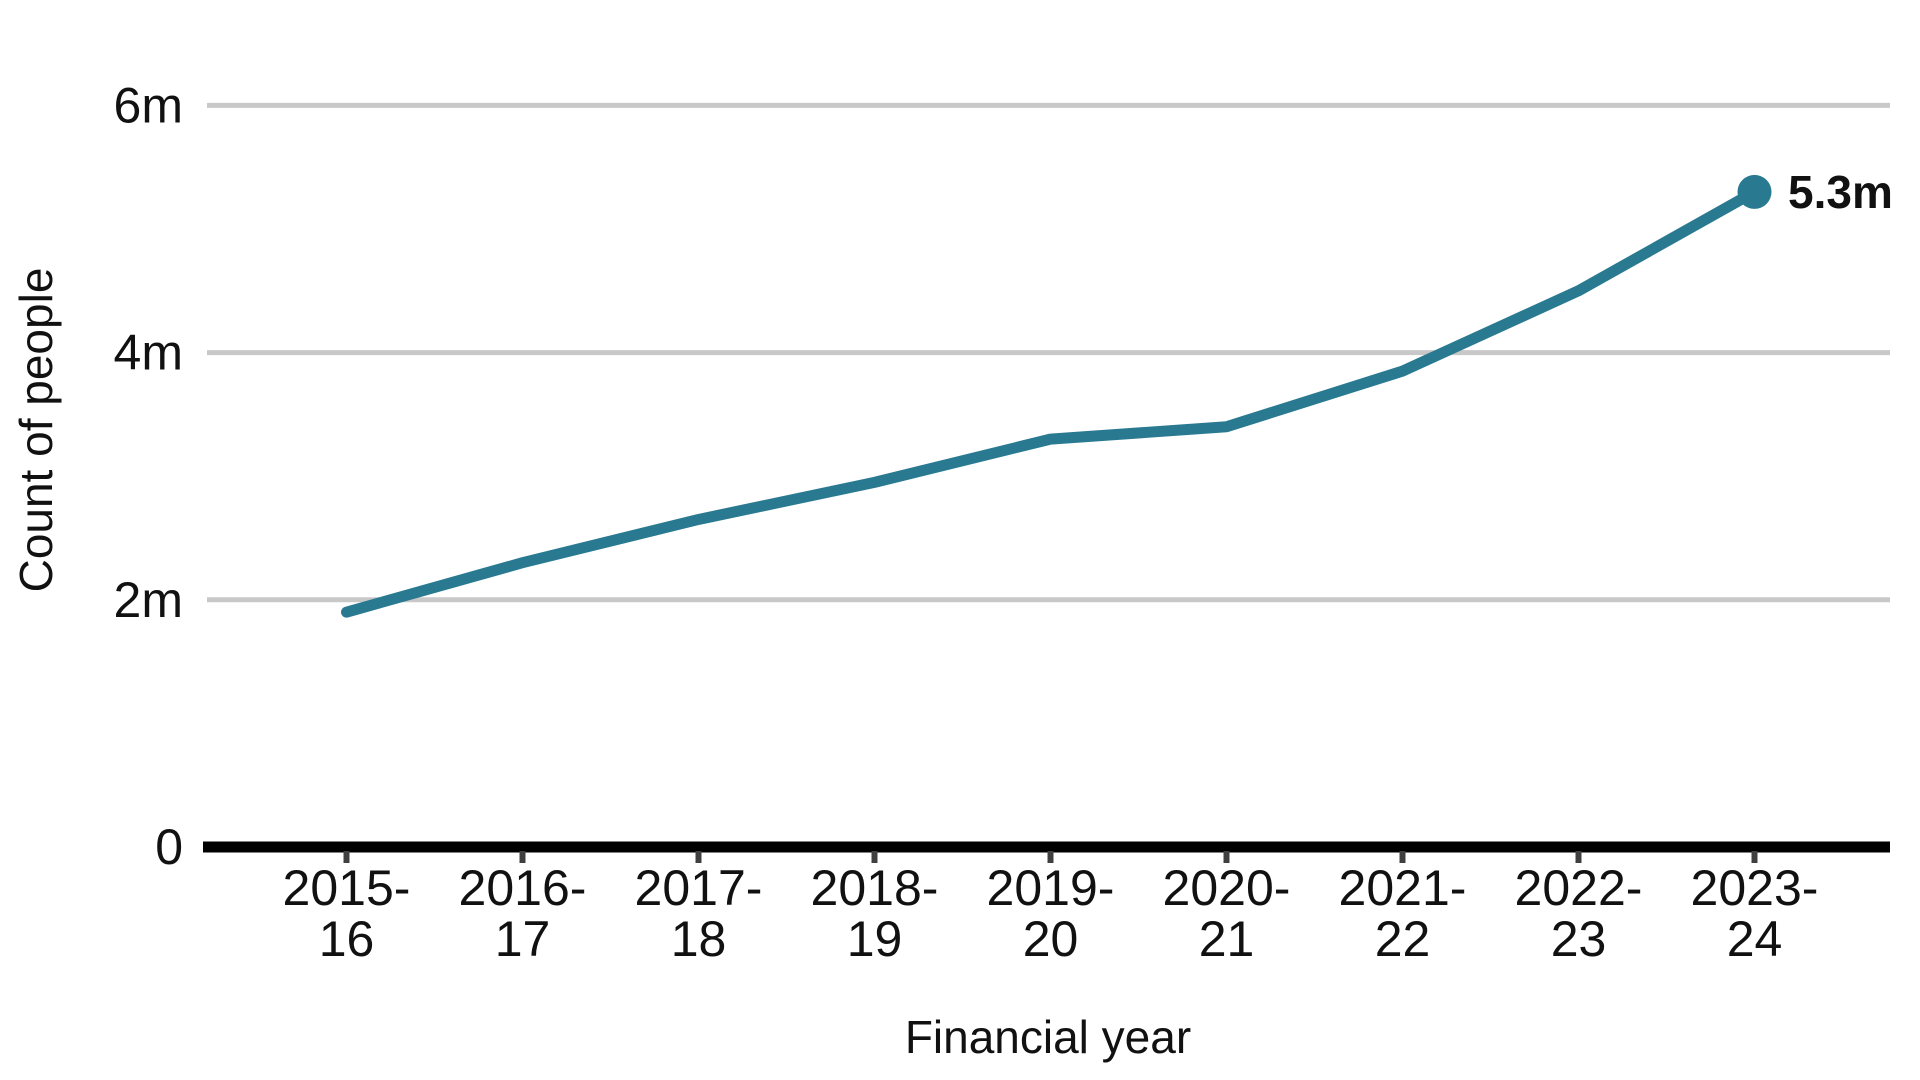  Describe the element at coordinates (875, 939) in the screenshot. I see `x-tick-label-line2: 19` at that location.